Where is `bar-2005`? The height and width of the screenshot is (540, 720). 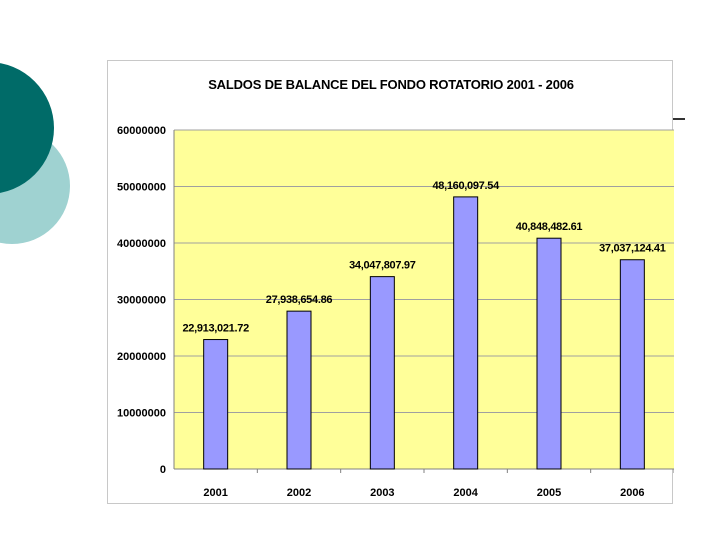 bar-2005 is located at coordinates (549, 353).